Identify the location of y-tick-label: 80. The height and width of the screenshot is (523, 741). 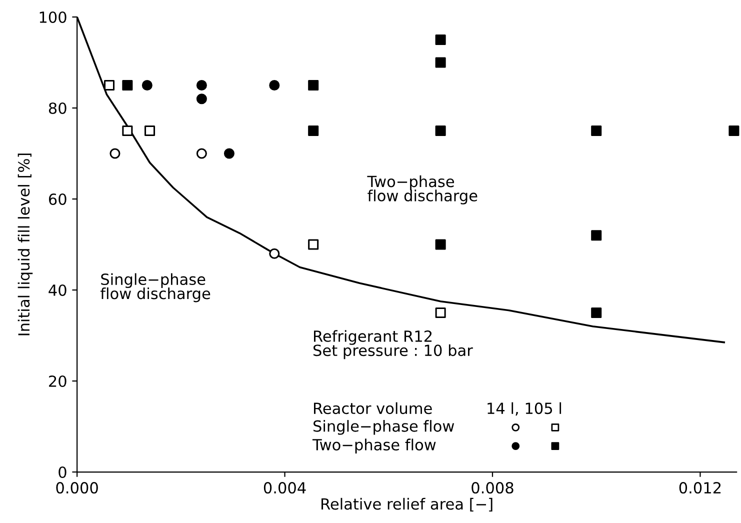
(57, 108).